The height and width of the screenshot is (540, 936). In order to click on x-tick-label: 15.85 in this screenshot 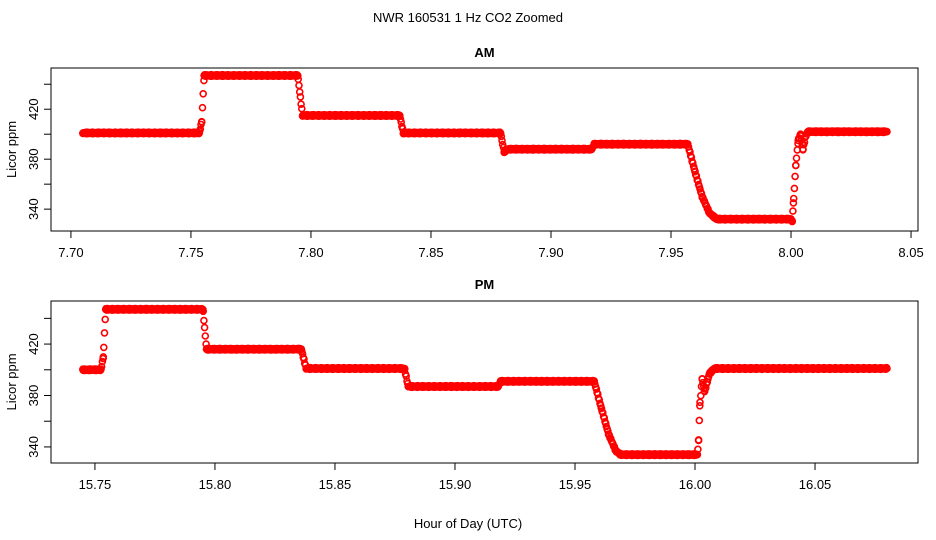, I will do `click(335, 484)`.